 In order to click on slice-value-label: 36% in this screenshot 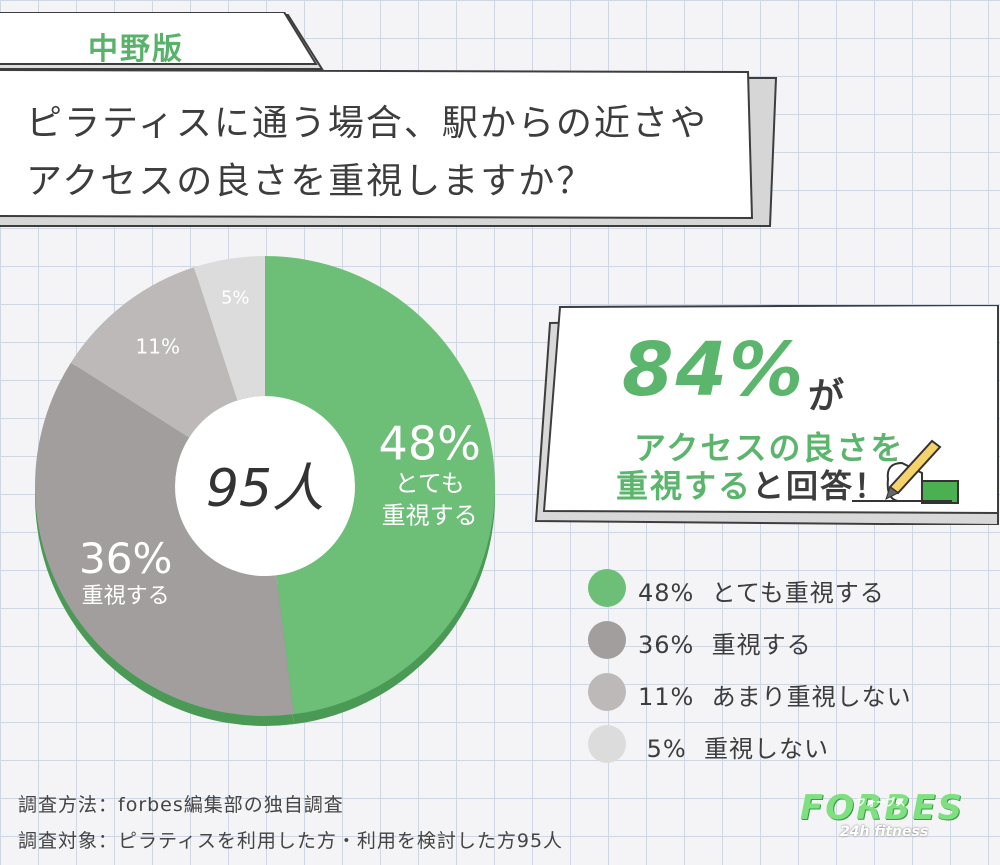, I will do `click(125, 558)`.